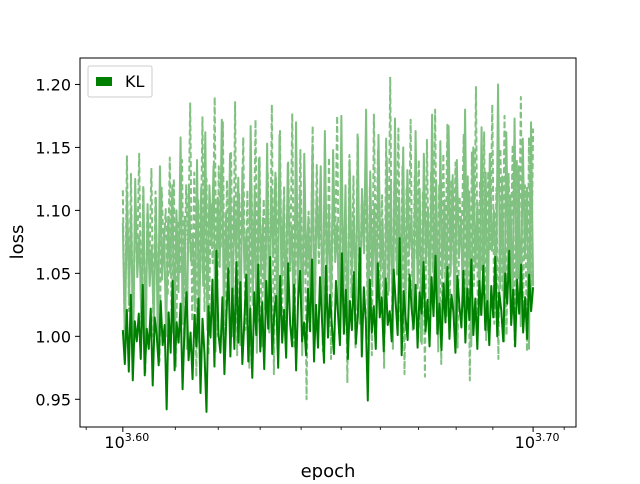  What do you see at coordinates (53, 147) in the screenshot?
I see `y-tick-label: 1.15` at bounding box center [53, 147].